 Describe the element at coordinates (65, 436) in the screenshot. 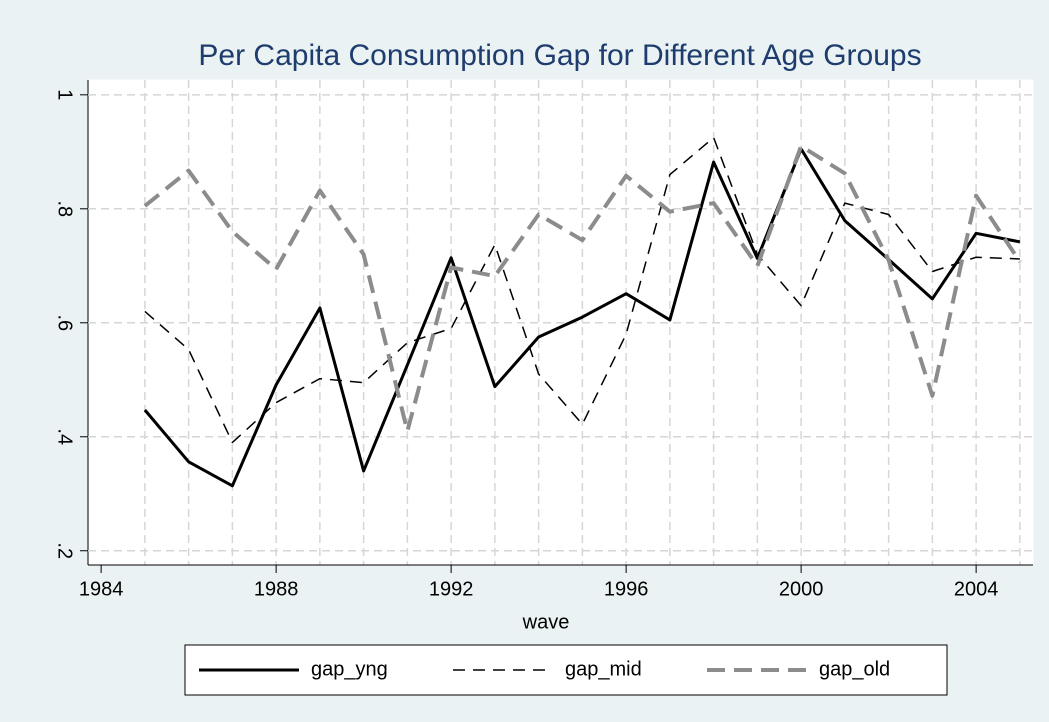

I see `y-tick-label: .4` at that location.